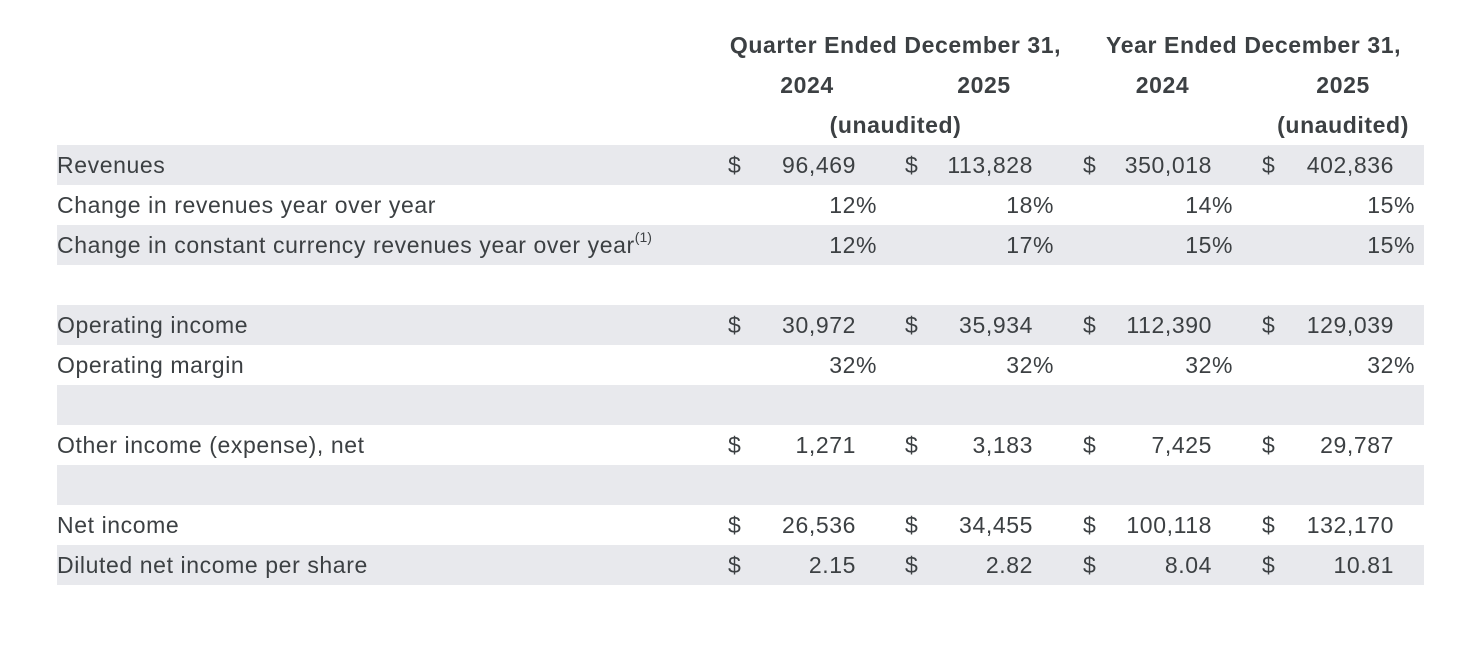 The width and height of the screenshot is (1484, 665). I want to click on row-label-text: Revenues, so click(111, 164).